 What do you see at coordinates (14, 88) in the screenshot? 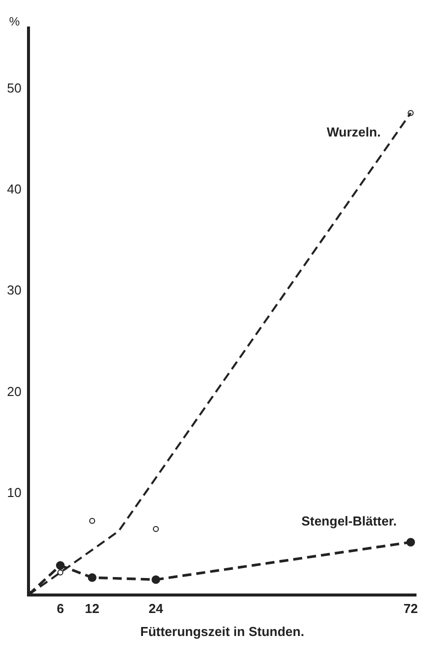
I see `y-tick-label: 50` at bounding box center [14, 88].